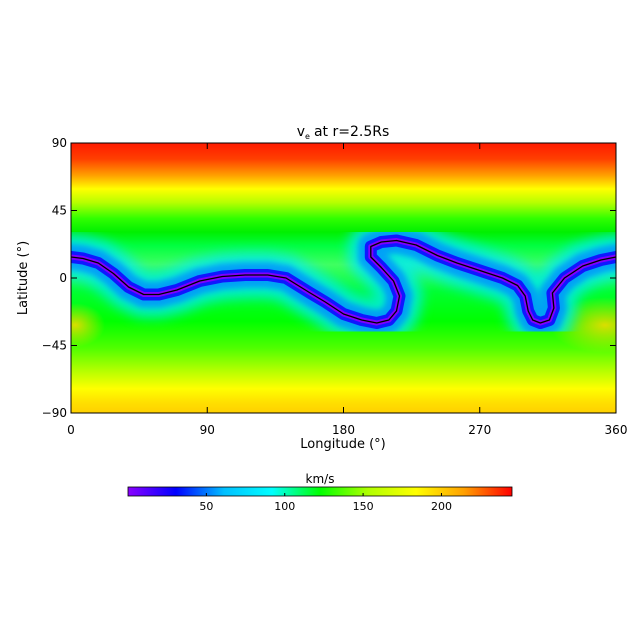 The image size is (640, 640). What do you see at coordinates (71, 430) in the screenshot?
I see `x-tick-label: 0` at bounding box center [71, 430].